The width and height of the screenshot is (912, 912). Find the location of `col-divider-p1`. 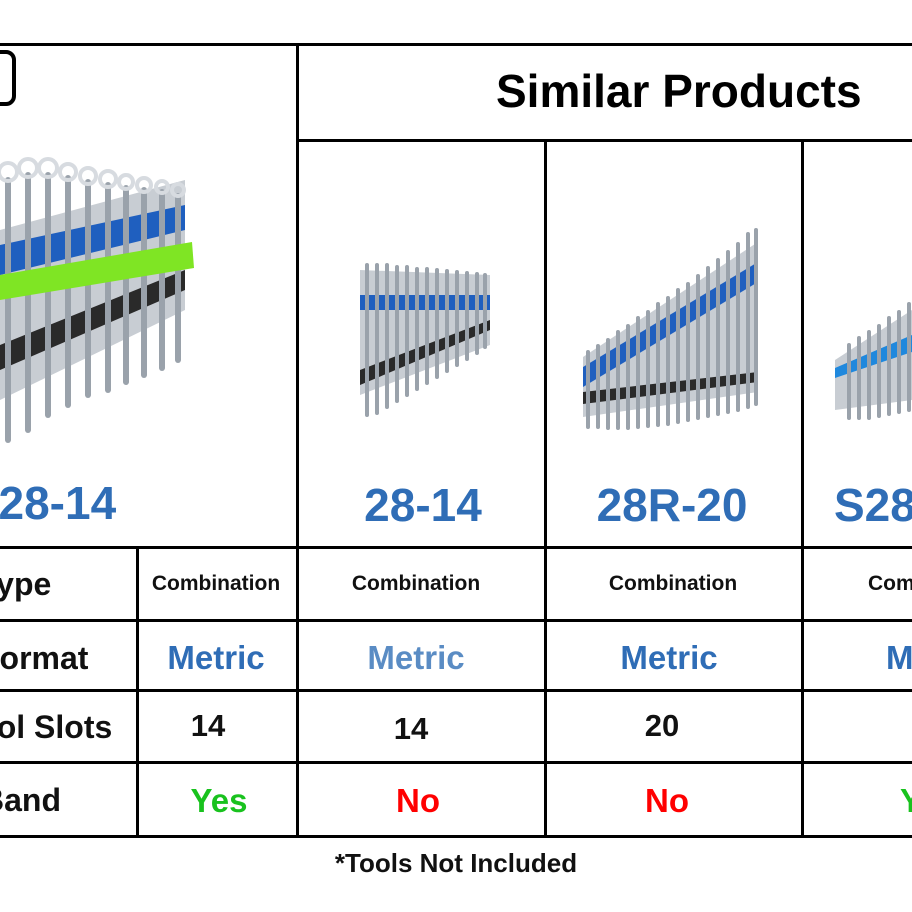

col-divider-p1 is located at coordinates (545, 488).